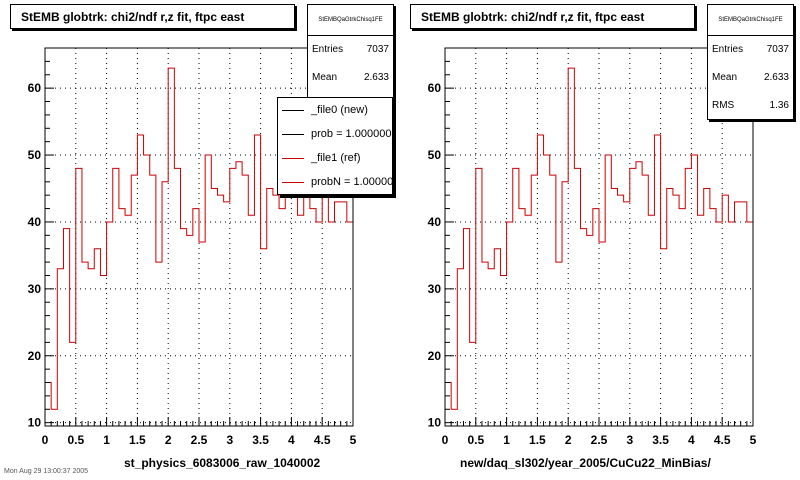 This screenshot has height=480, width=800. I want to click on x-axis-title: st_physics_6083006_raw_1040002, so click(222, 463).